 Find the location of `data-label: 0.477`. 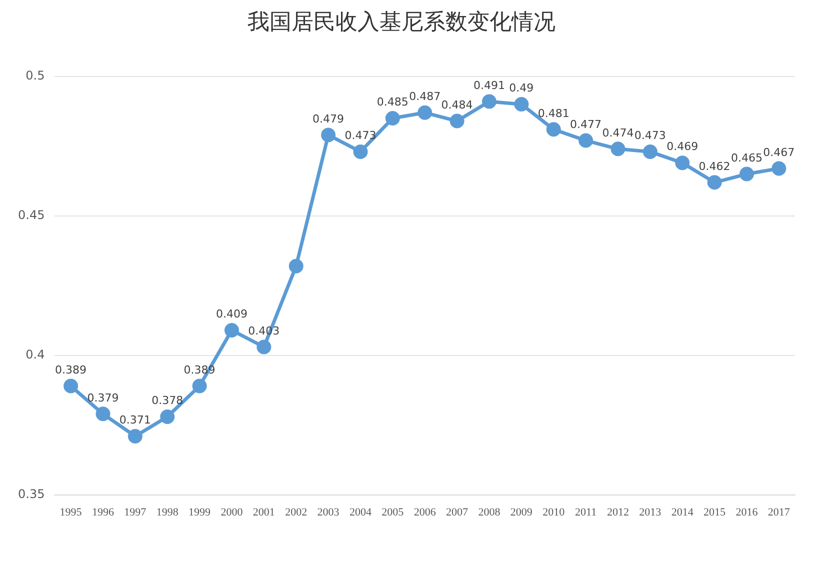

data-label: 0.477 is located at coordinates (586, 124).